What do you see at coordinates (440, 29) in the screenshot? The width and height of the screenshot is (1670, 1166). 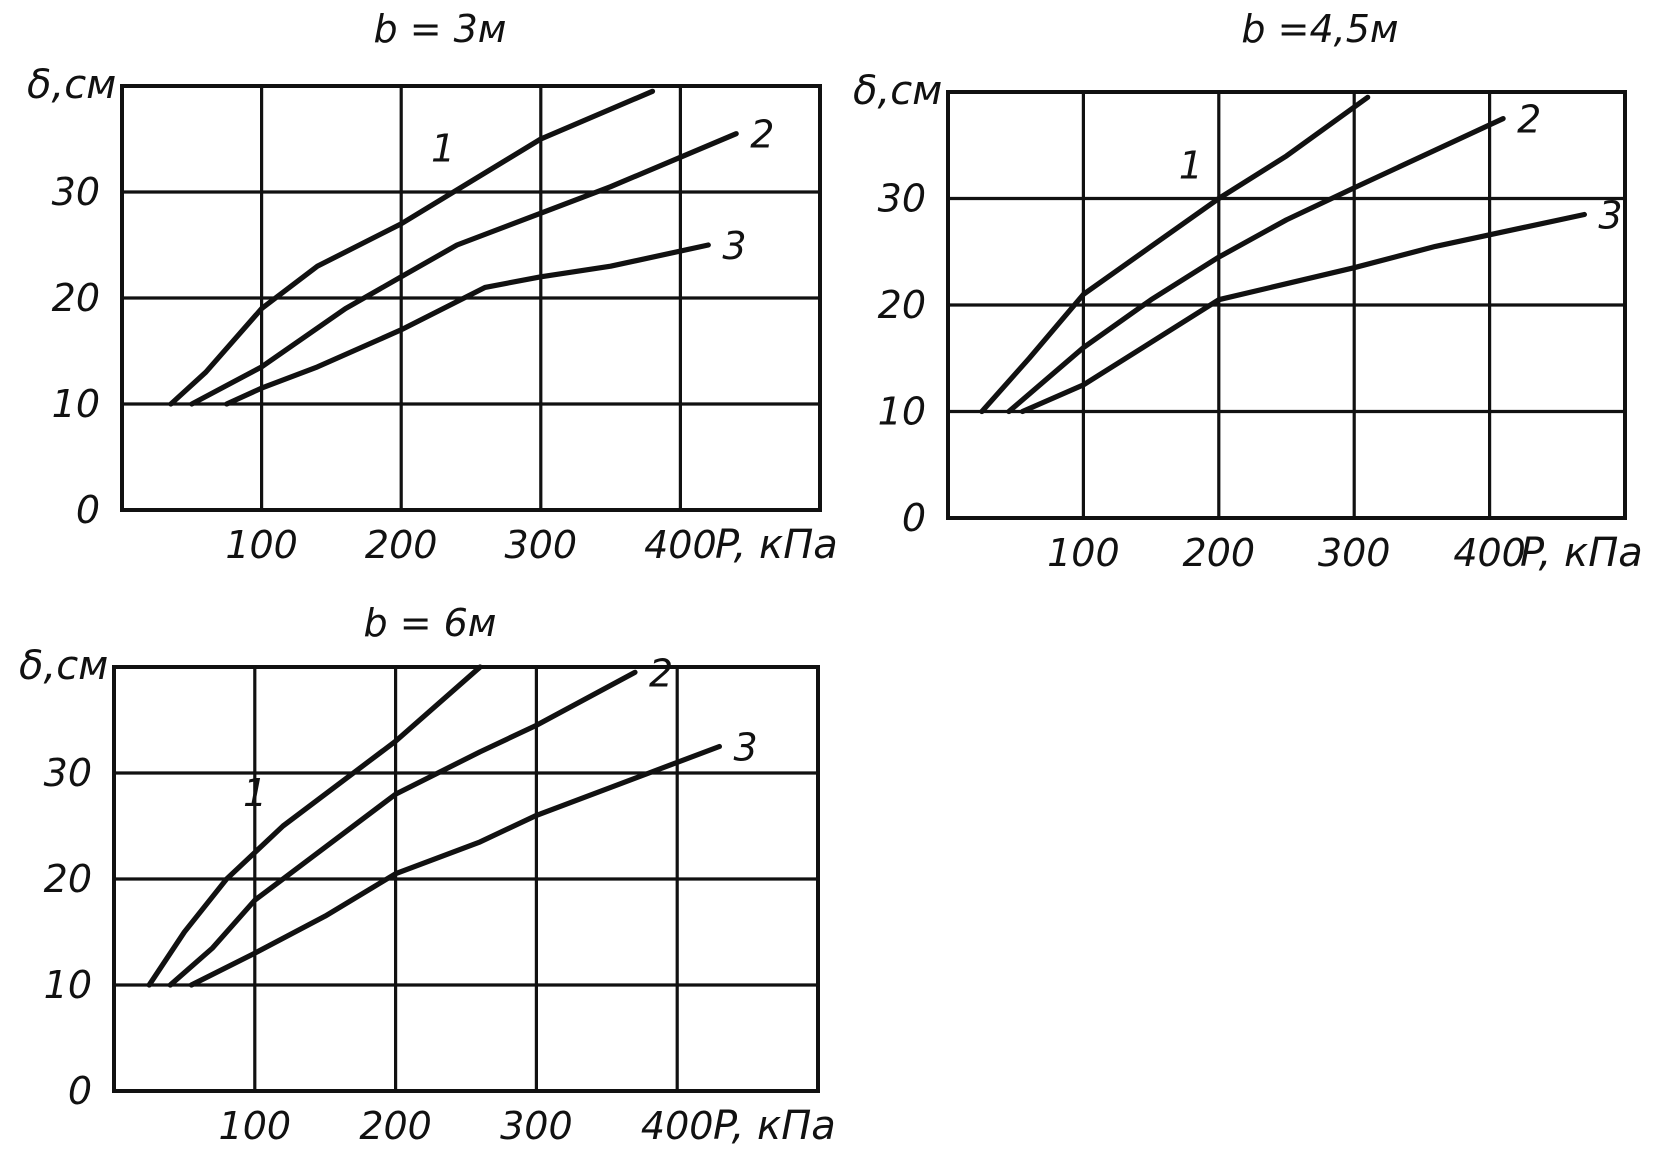 I see `panel-title: b = 3м` at bounding box center [440, 29].